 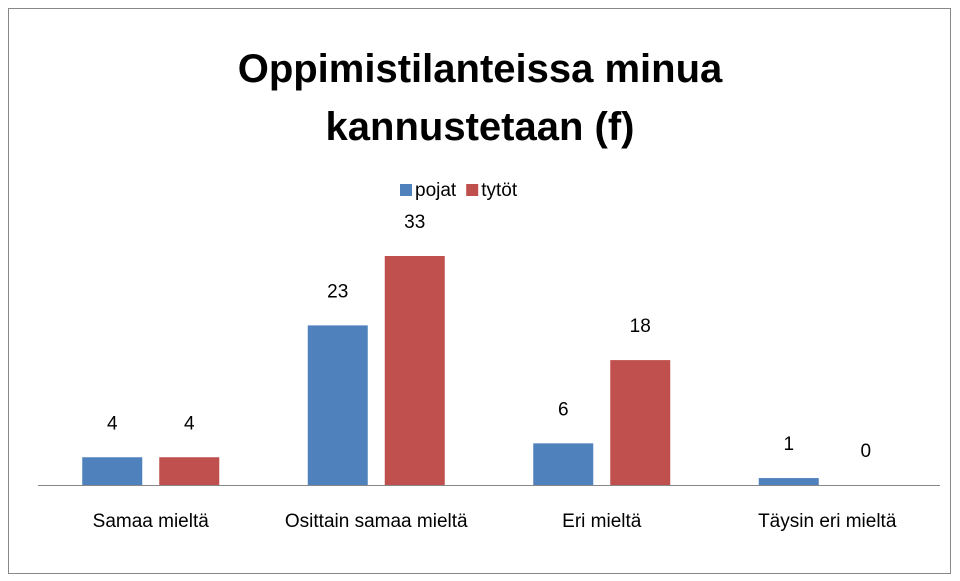 I want to click on x-tick-label: Samaa mieltä, so click(x=150, y=521).